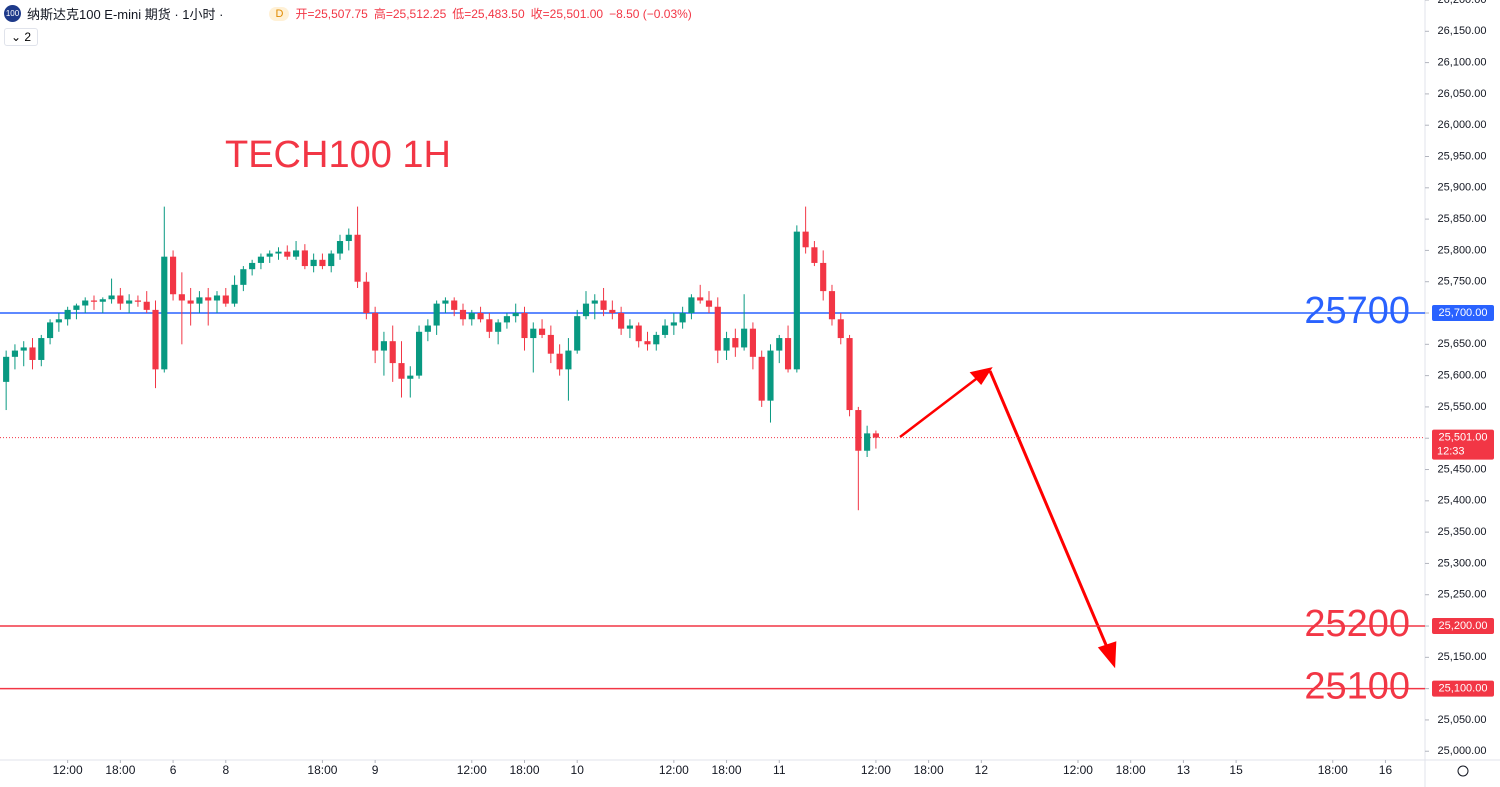  I want to click on y-tick-label: 25,850.00, so click(1462, 219).